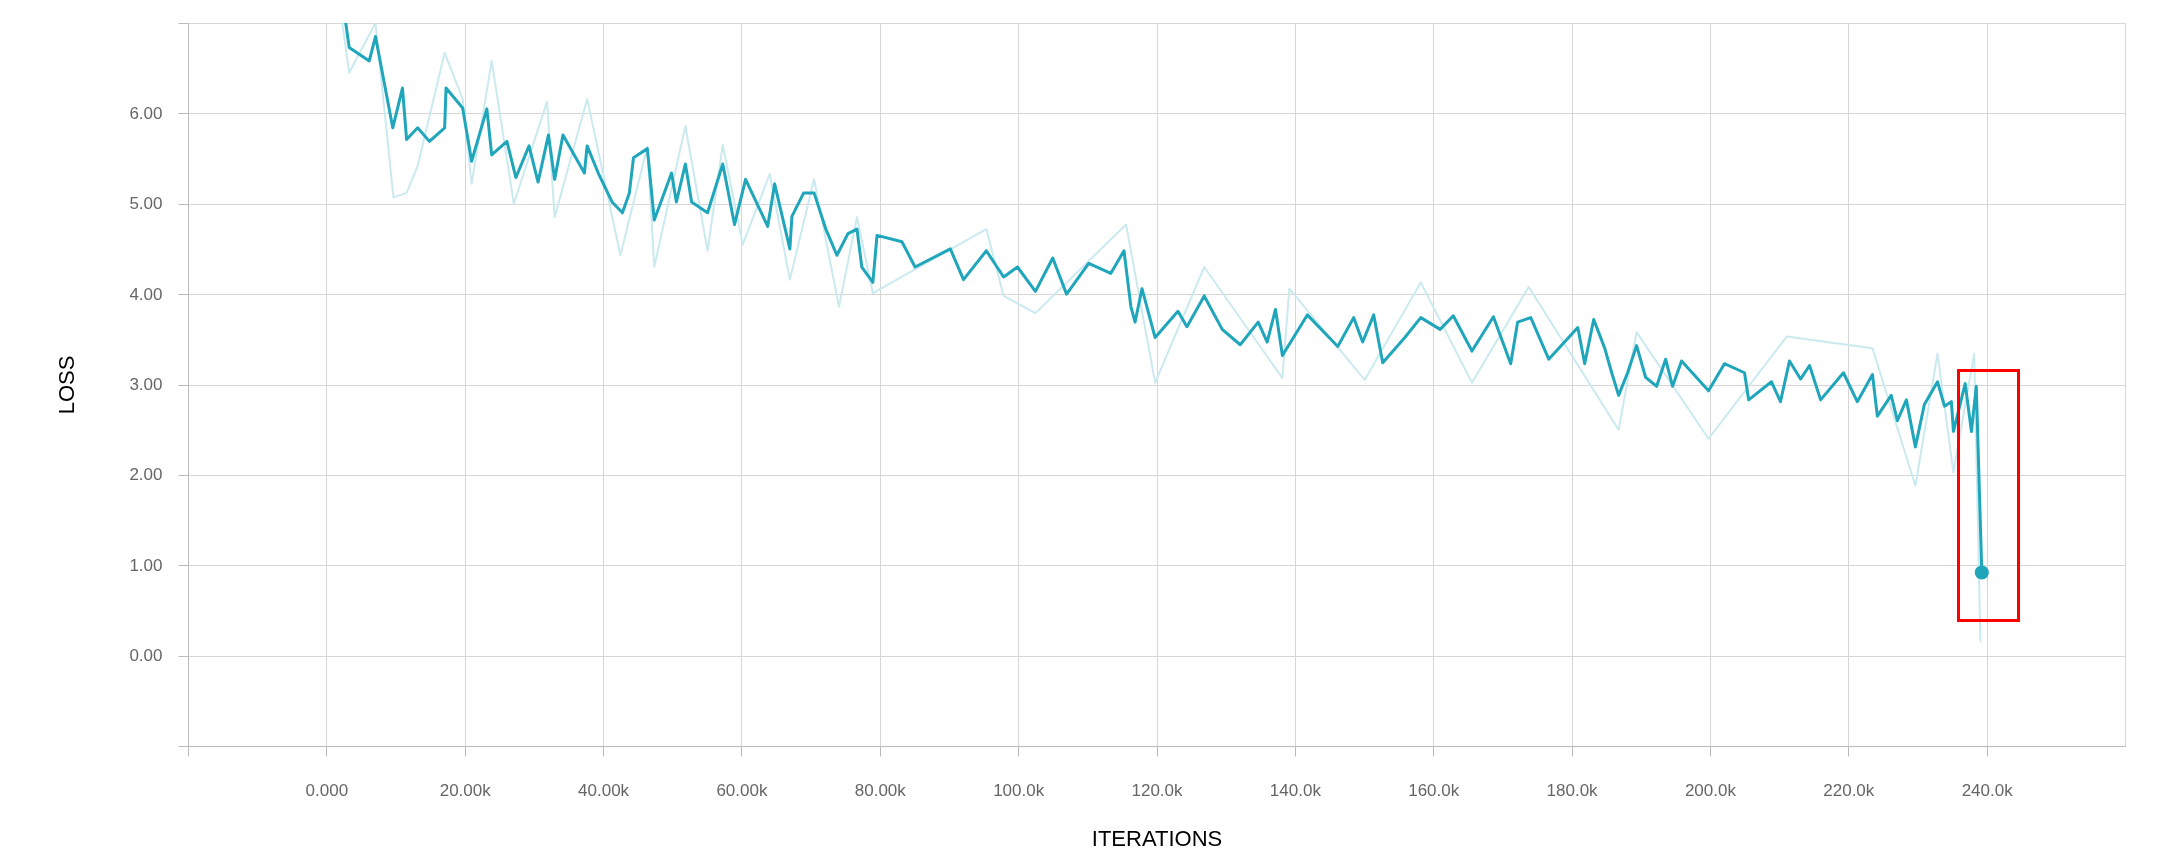  Describe the element at coordinates (1019, 790) in the screenshot. I see `x-tick-label: 100.0k` at that location.